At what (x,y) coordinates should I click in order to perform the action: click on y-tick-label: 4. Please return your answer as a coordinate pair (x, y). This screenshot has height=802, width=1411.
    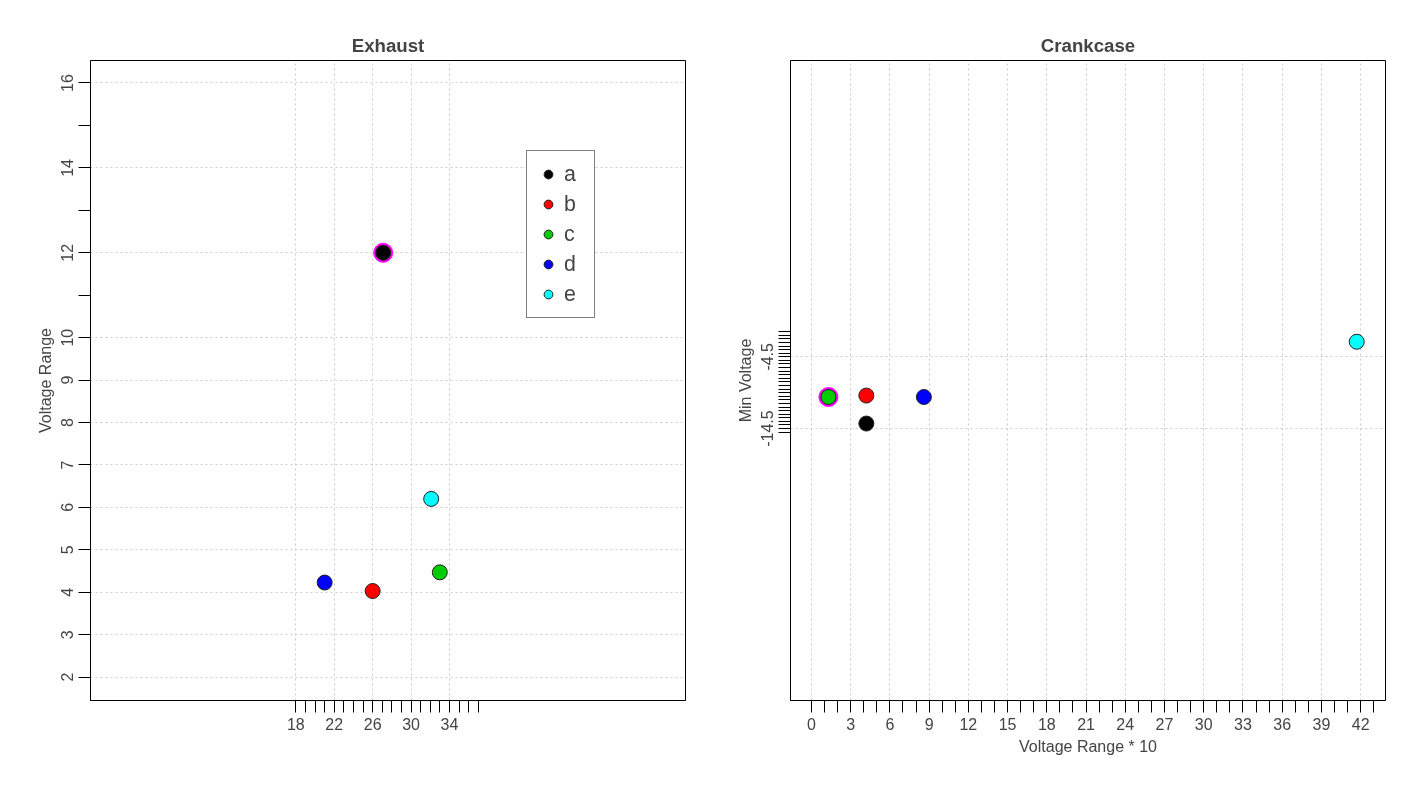
    Looking at the image, I should click on (68, 592).